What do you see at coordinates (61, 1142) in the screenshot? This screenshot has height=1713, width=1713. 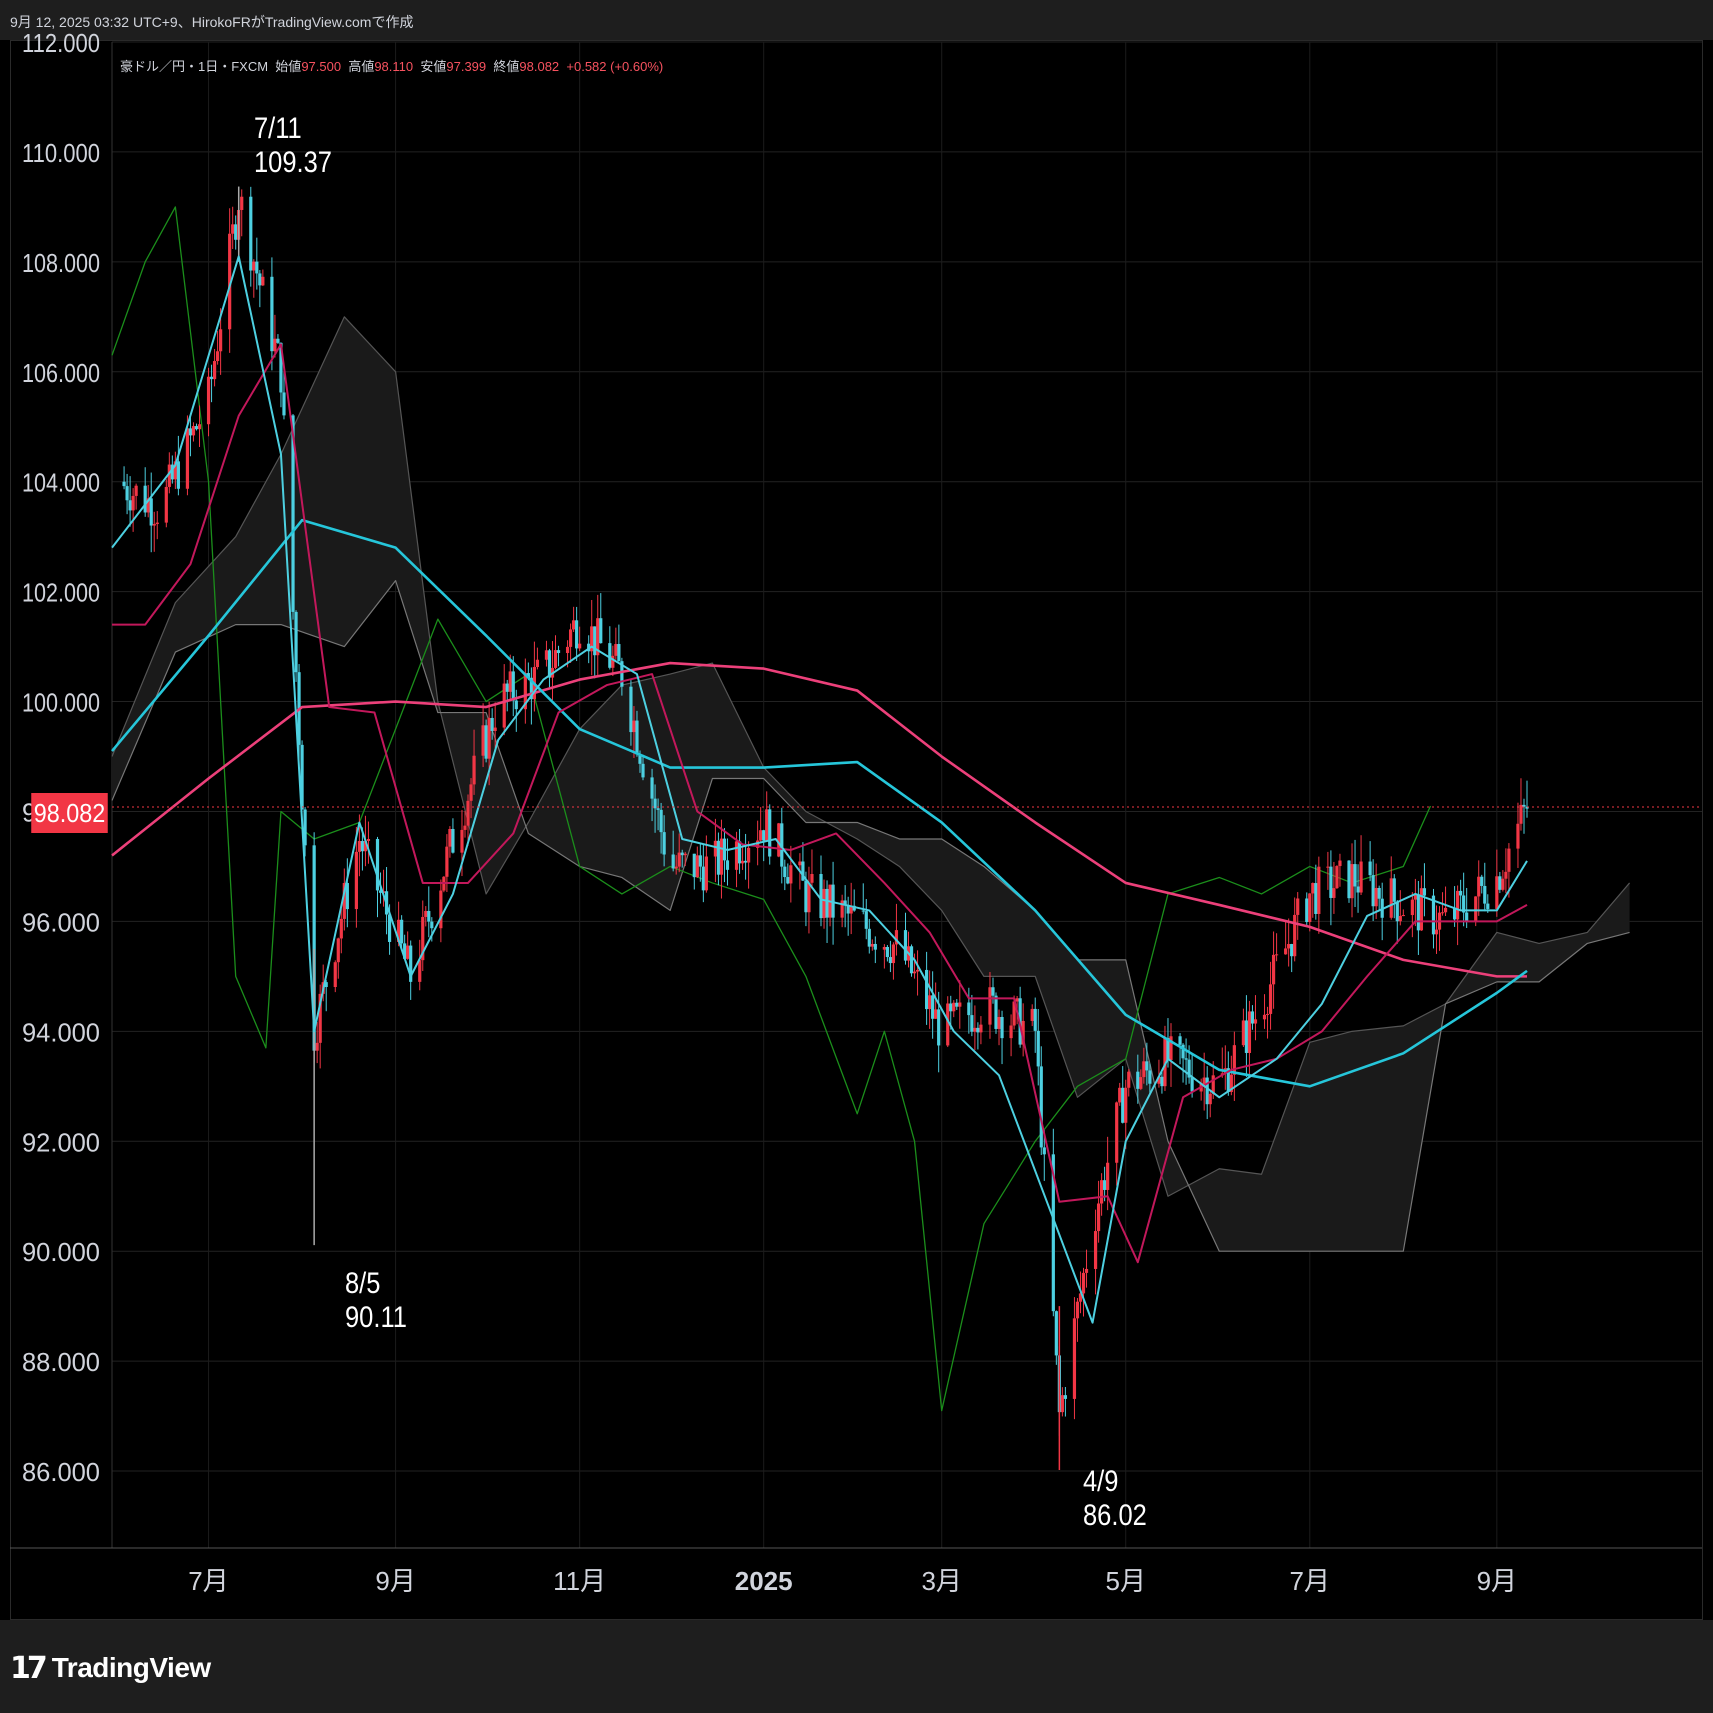 I see `y-tick-label: 92.000` at bounding box center [61, 1142].